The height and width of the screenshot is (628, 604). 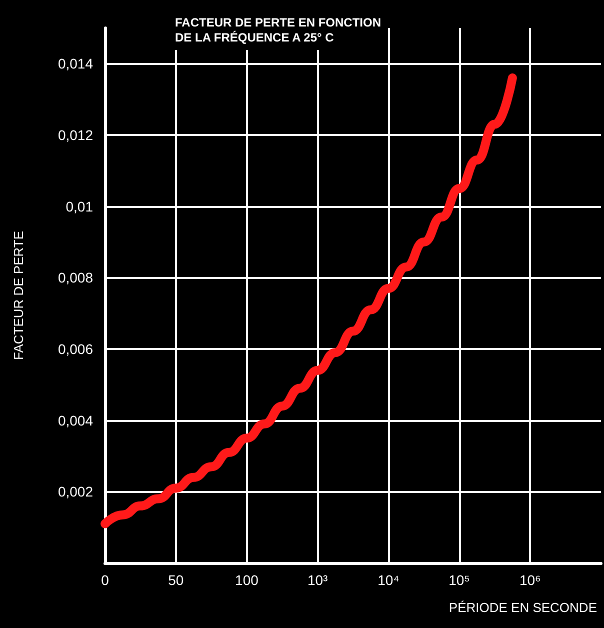 What do you see at coordinates (18, 295) in the screenshot?
I see `y-axis-title: FACTEUR DE PERTE` at bounding box center [18, 295].